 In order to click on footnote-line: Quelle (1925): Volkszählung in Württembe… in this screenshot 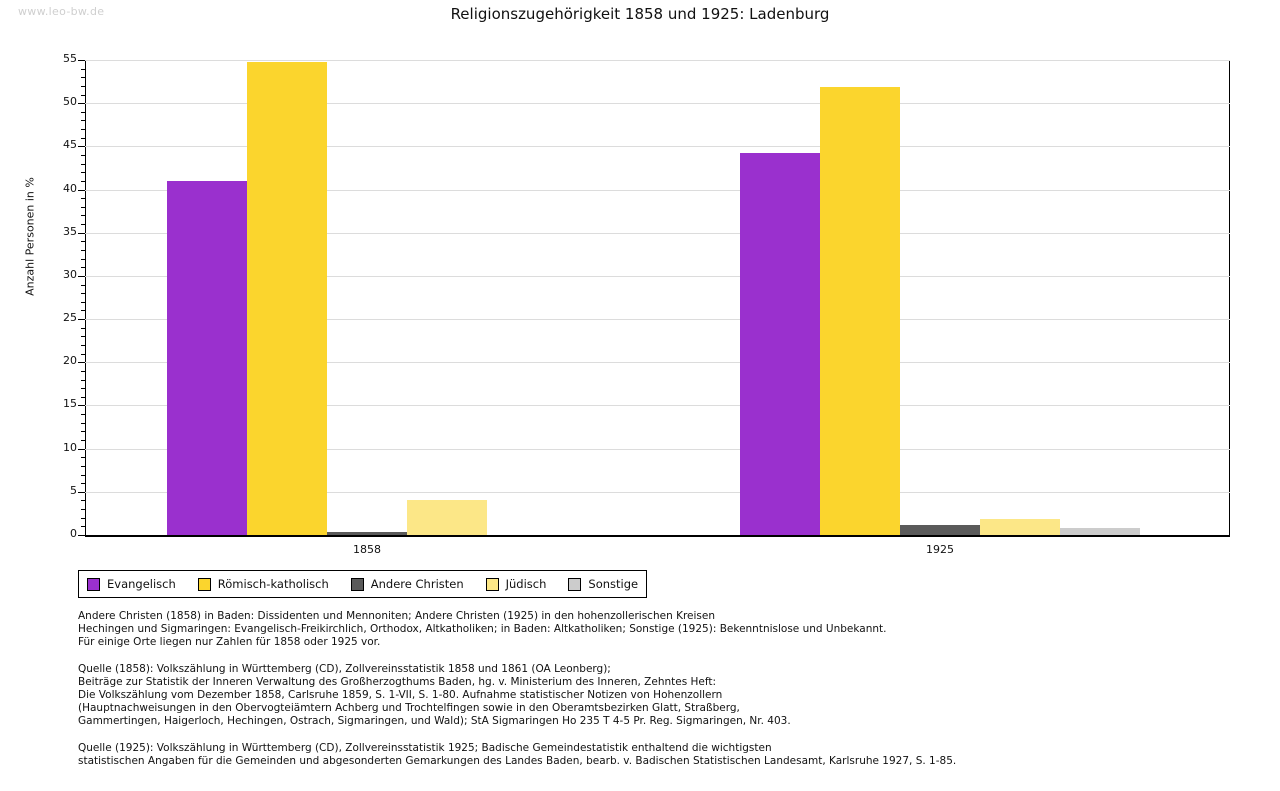, I will do `click(425, 748)`.